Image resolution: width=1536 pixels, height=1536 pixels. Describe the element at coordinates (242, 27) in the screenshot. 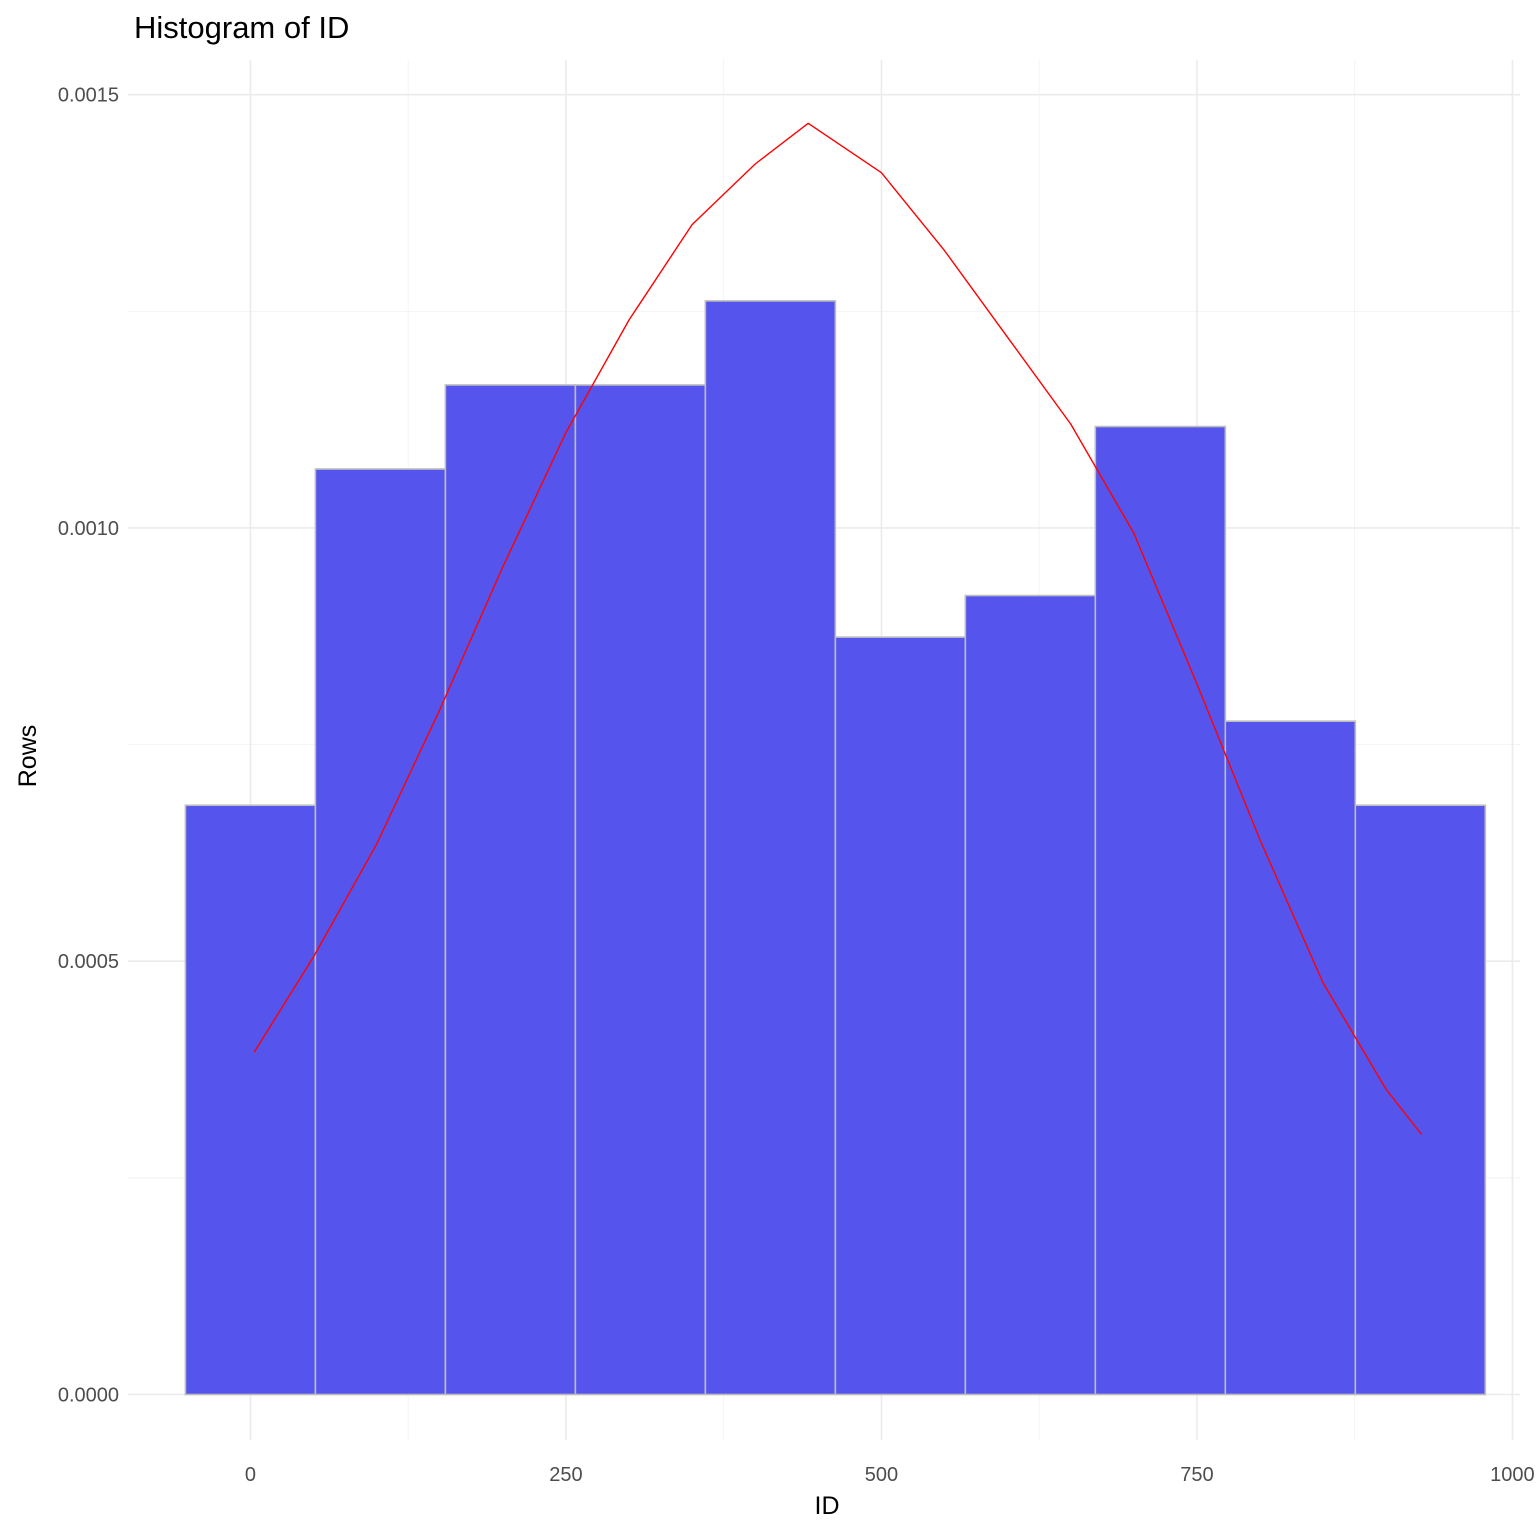

I see `chart-title: Histogram of ID` at that location.